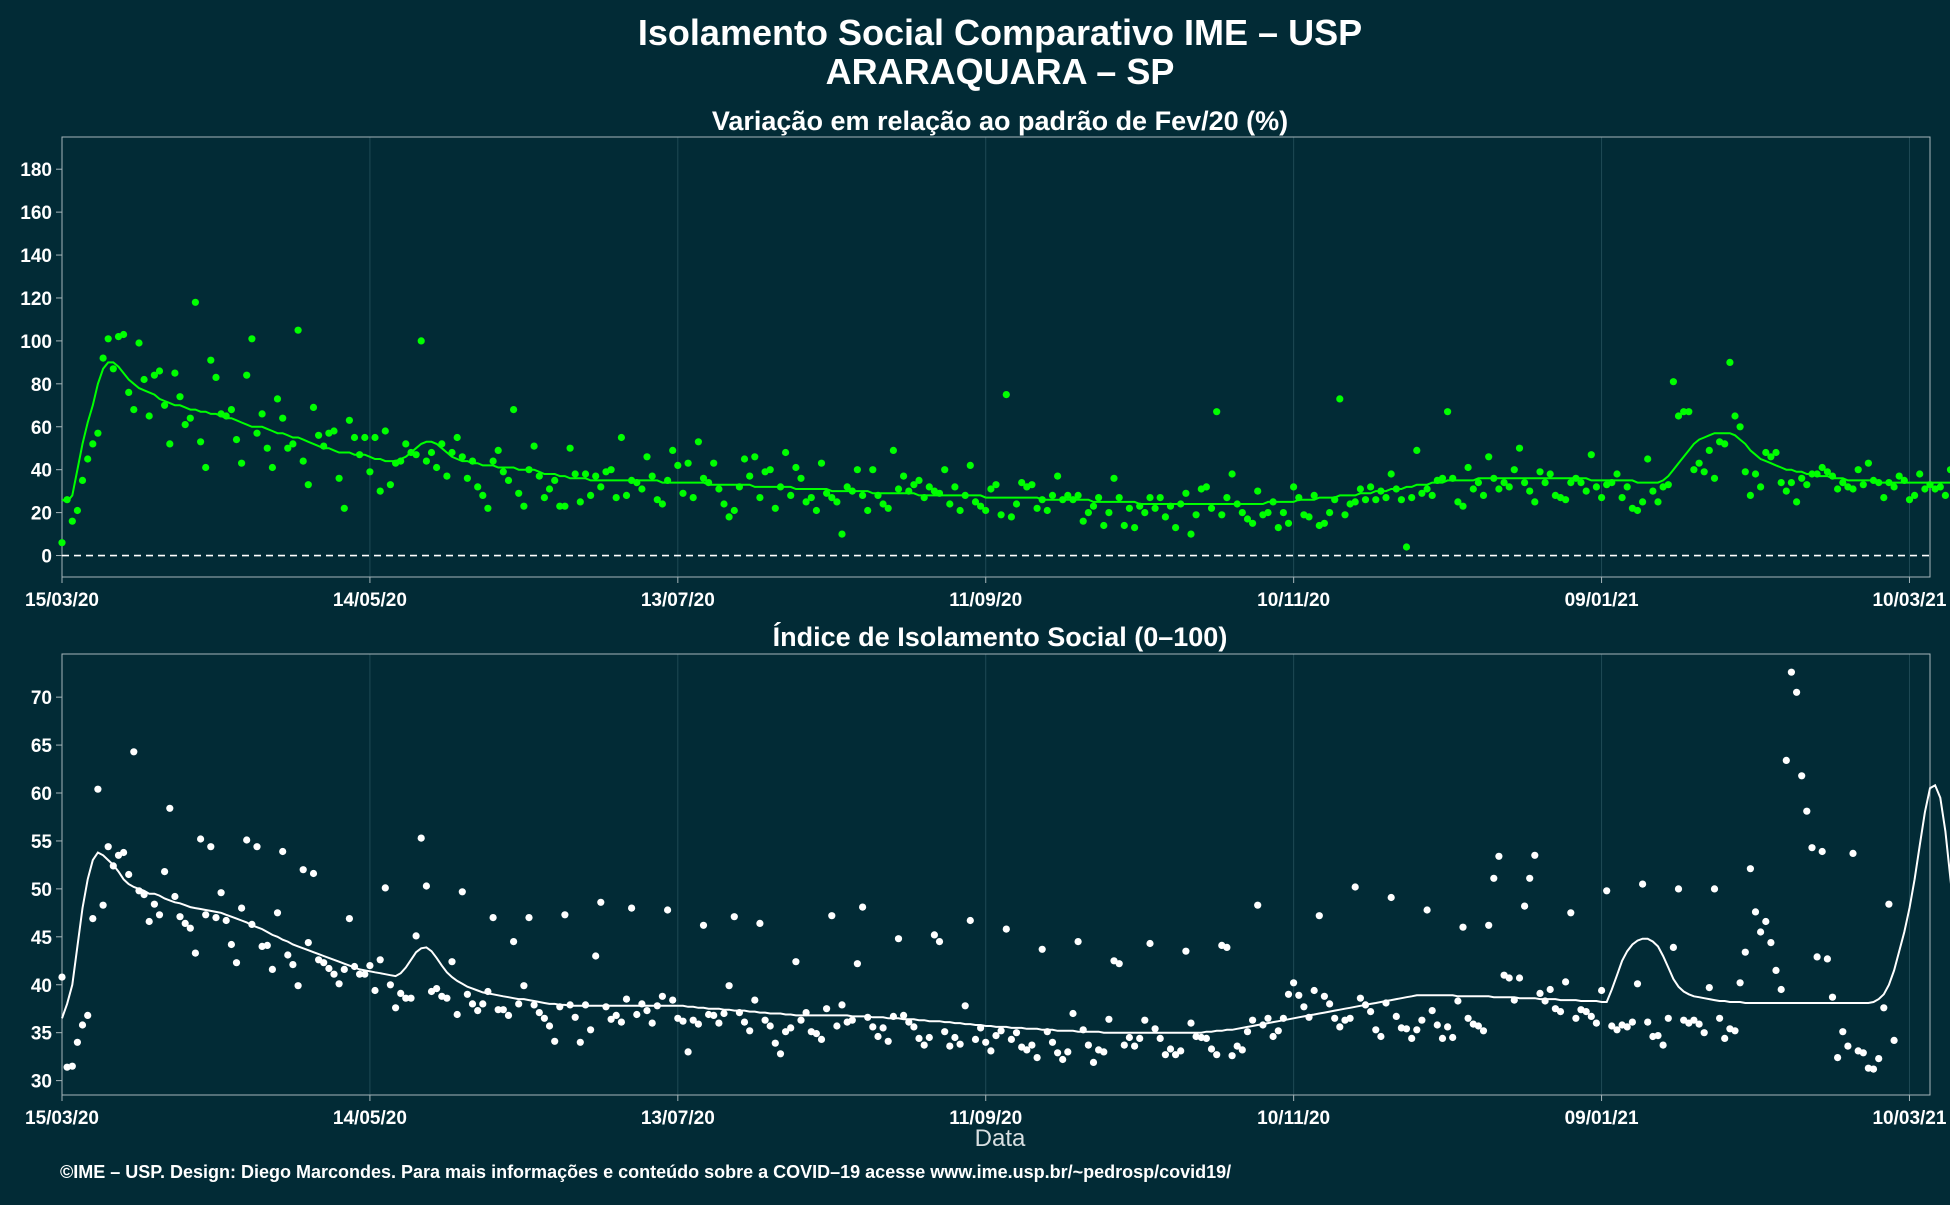 The height and width of the screenshot is (1205, 1950). I want to click on x-tick-label: 10/11/20, so click(1293, 1118).